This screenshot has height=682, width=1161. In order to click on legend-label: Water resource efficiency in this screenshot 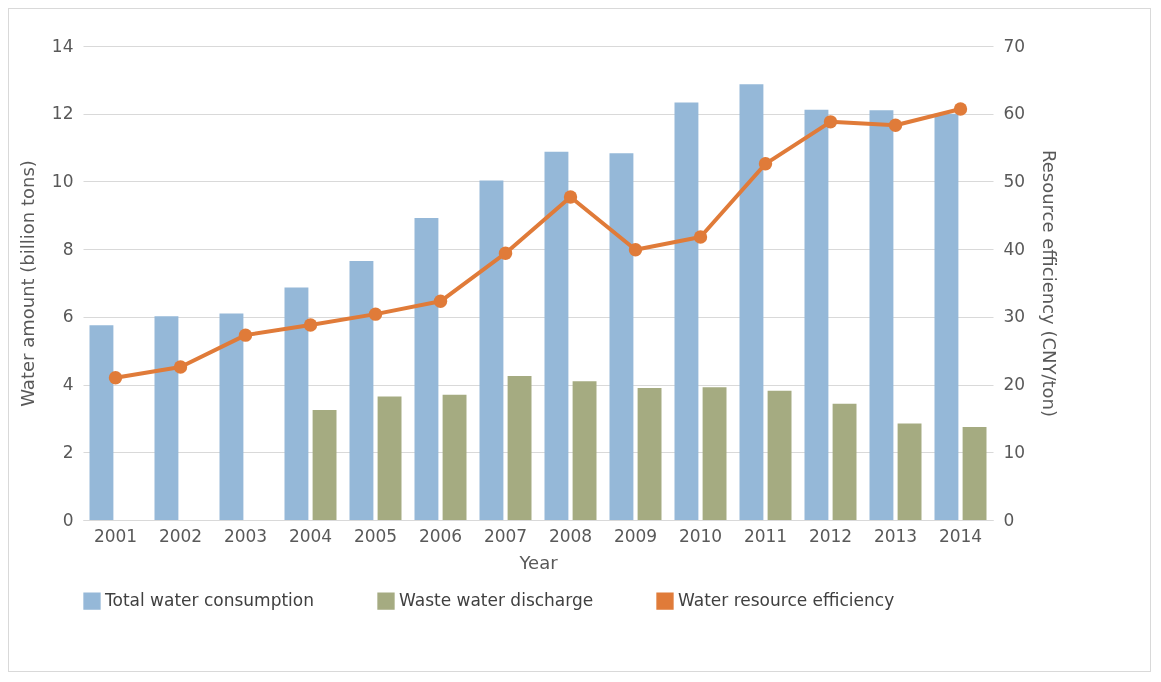, I will do `click(786, 600)`.